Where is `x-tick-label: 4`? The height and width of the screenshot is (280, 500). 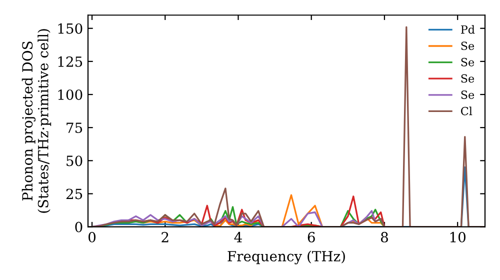
x-tick-label: 4 is located at coordinates (238, 237).